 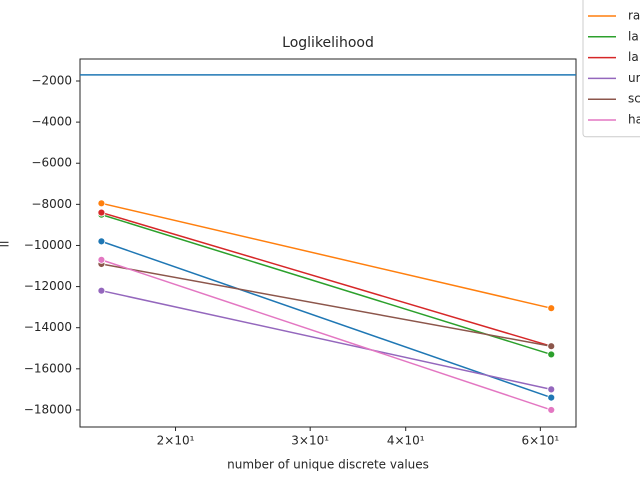 What do you see at coordinates (51, 80) in the screenshot?
I see `y-tick-label: −2000` at bounding box center [51, 80].